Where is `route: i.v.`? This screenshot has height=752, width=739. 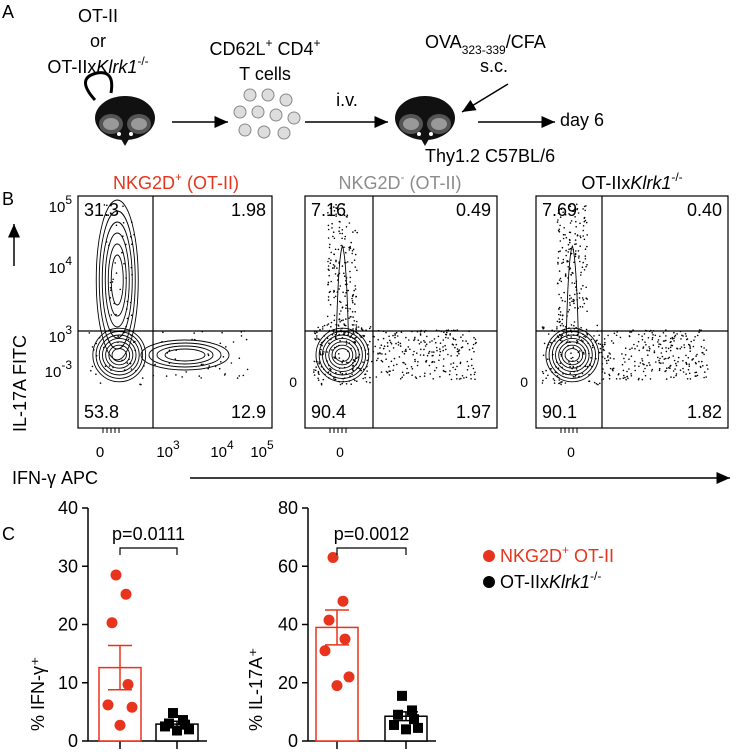 route: i.v. is located at coordinates (347, 100).